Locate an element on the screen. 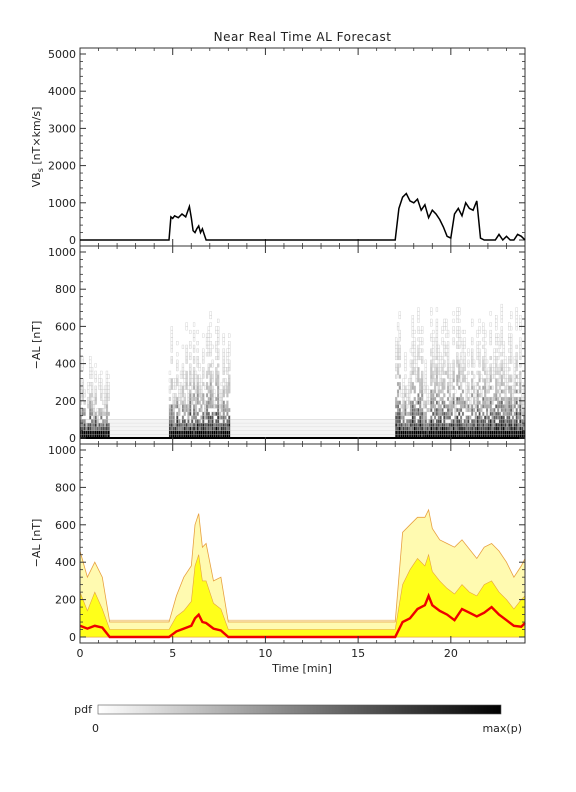  al-forecast-xtick-label: 0 is located at coordinates (80, 653).